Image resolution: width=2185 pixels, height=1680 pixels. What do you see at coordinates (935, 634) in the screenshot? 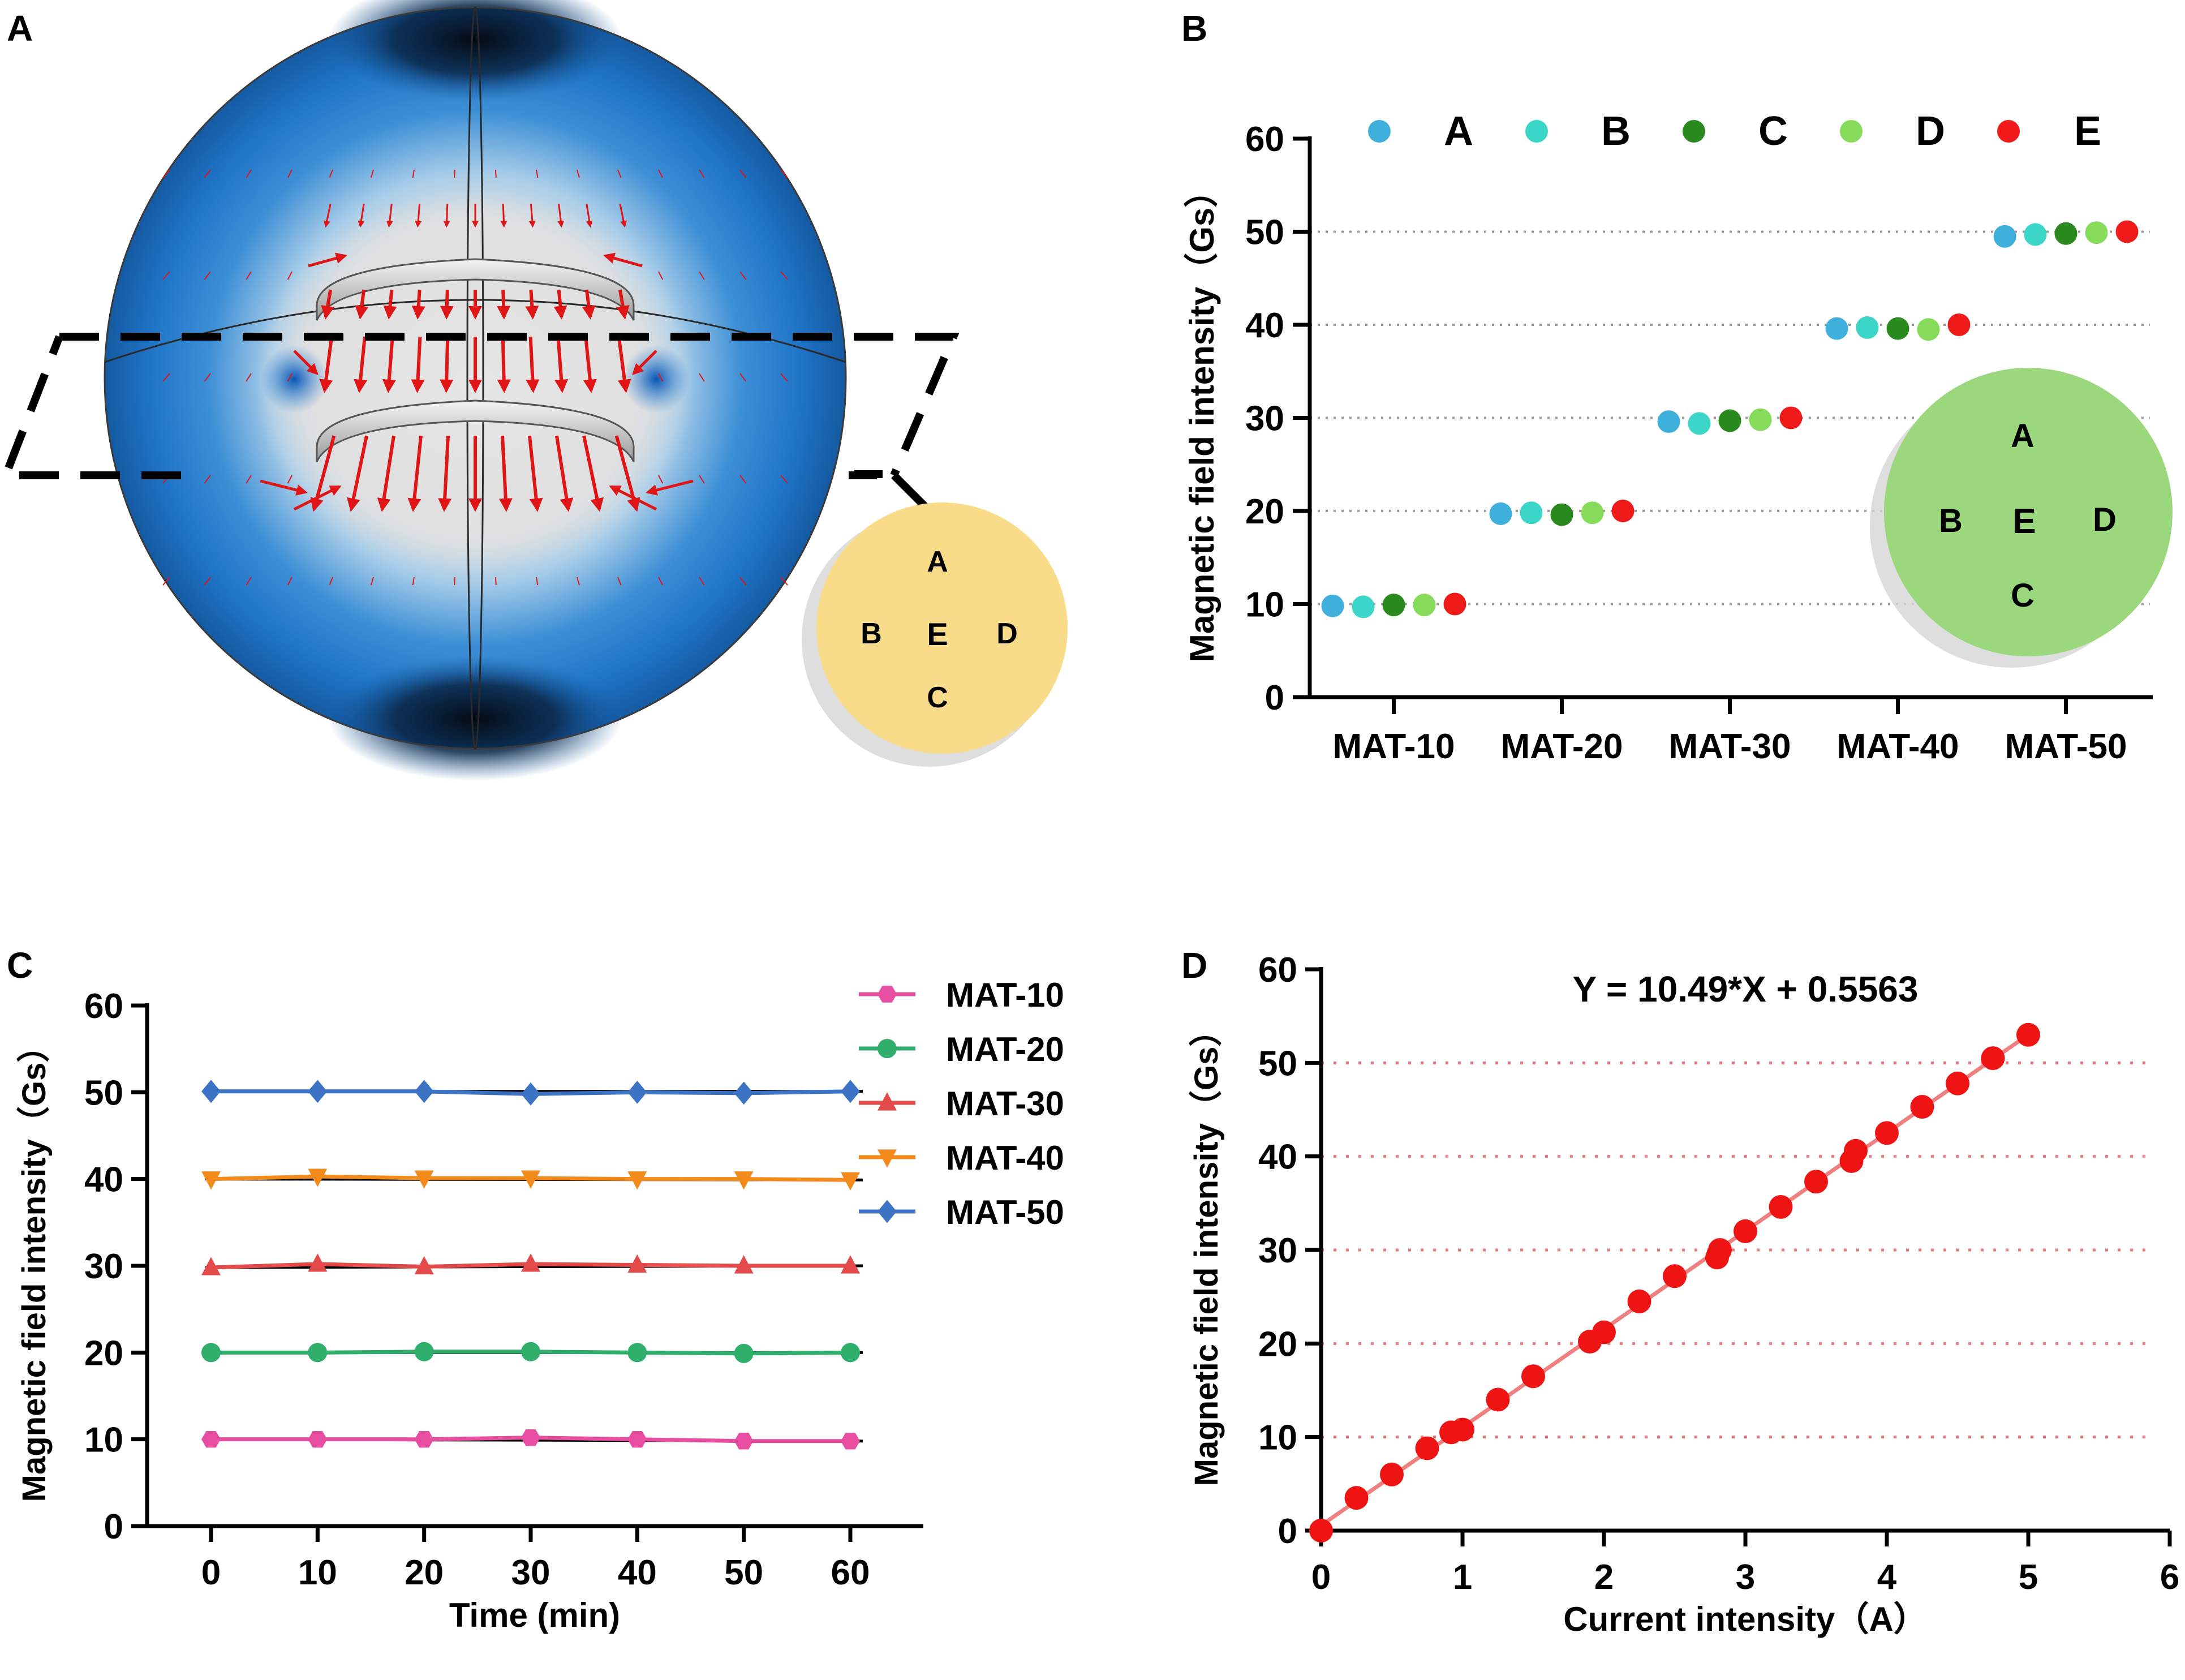
I see `legend-circle-a: A B E D C` at bounding box center [935, 634].